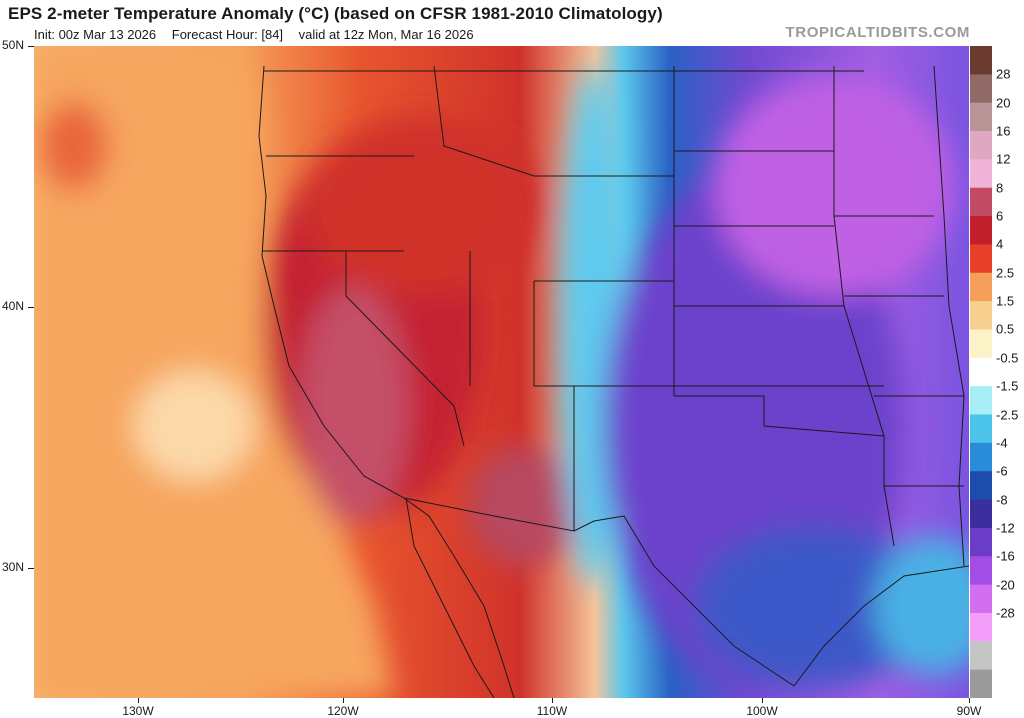  I want to click on forecast-hour: Forecast Hour: [84], so click(227, 34).